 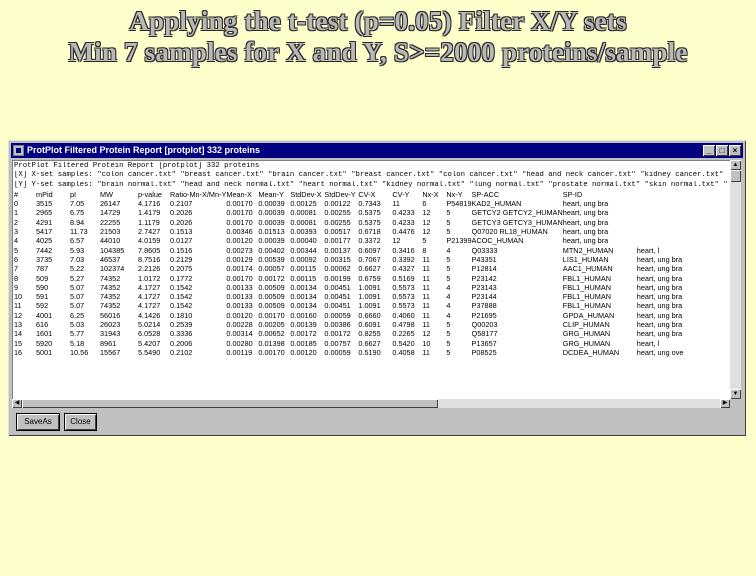 What do you see at coordinates (149, 343) in the screenshot?
I see `table-cell: 5.4207` at bounding box center [149, 343].